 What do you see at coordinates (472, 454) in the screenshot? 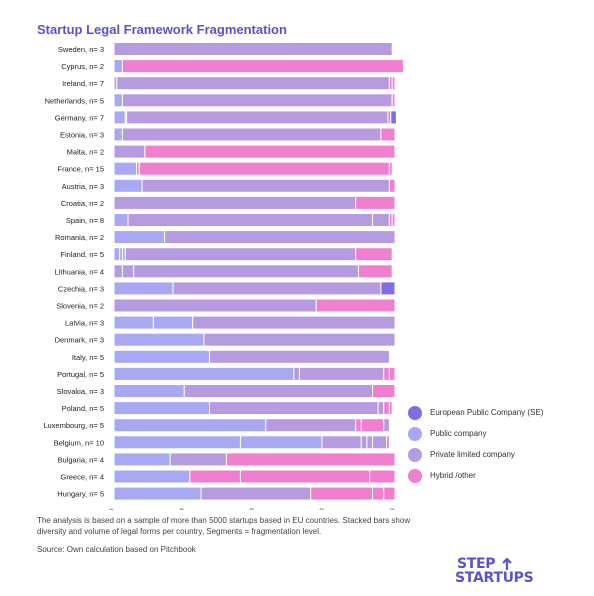
I see `legend-label: Private limited company` at bounding box center [472, 454].